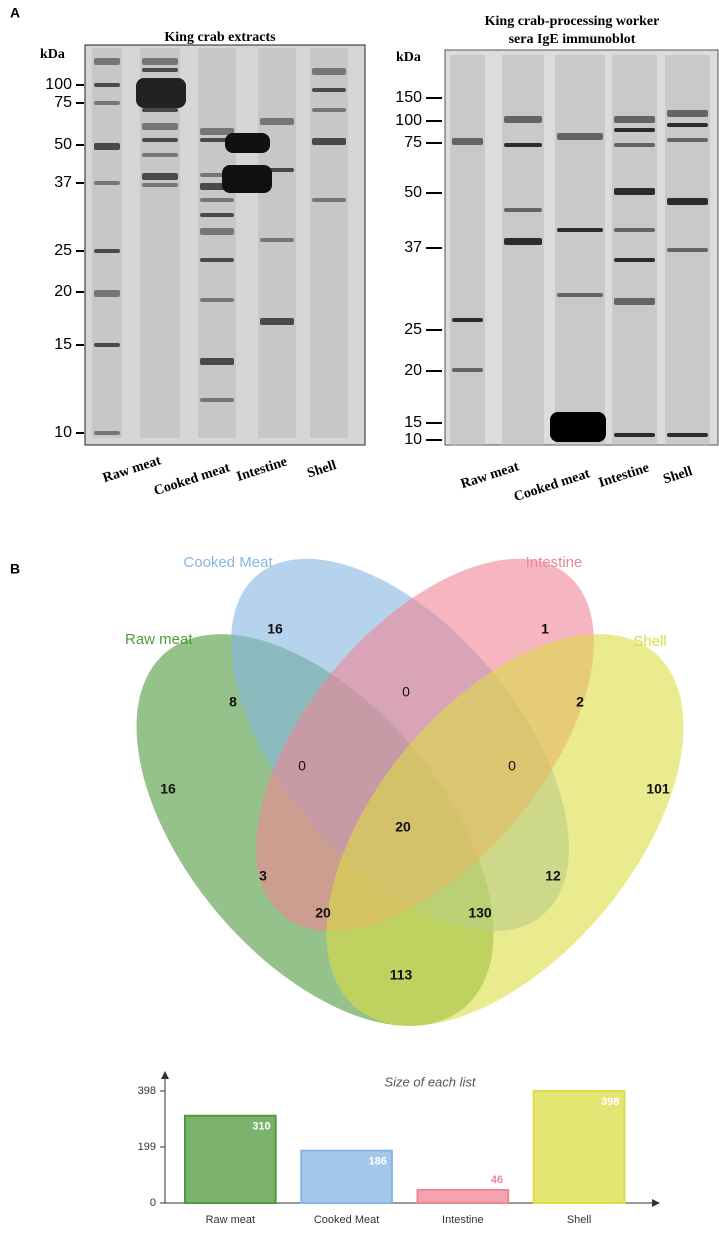 The width and height of the screenshot is (719, 1239). Describe the element at coordinates (302, 766) in the screenshot. I see `venn-count: 0` at that location.